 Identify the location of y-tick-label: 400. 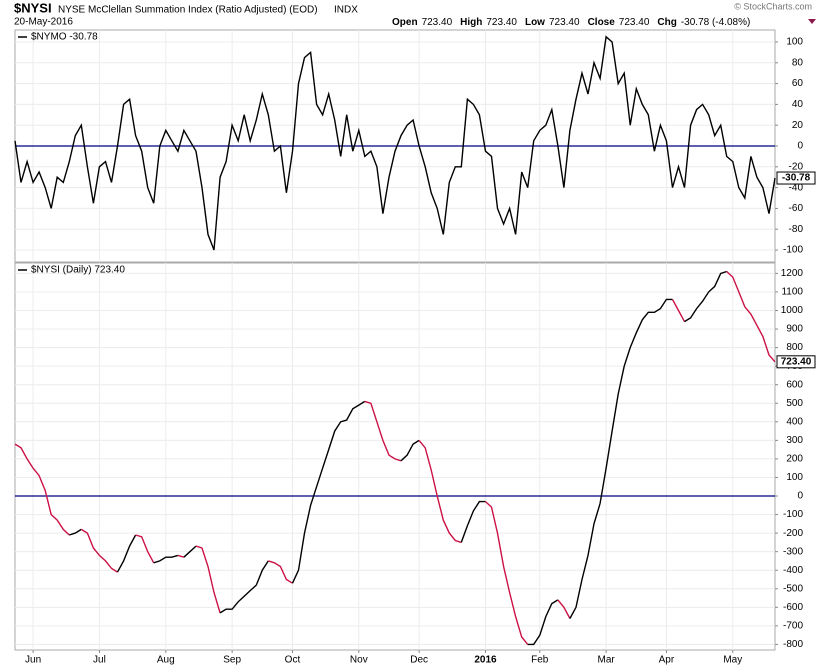
(794, 421).